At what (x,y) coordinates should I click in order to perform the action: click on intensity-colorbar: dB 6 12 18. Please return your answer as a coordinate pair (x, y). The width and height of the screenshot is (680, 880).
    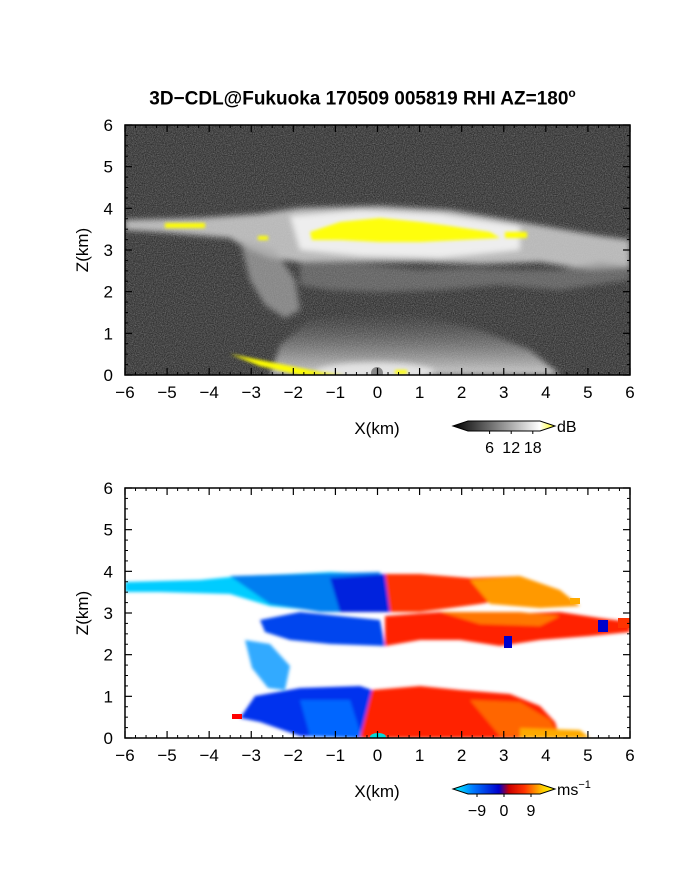
    Looking at the image, I should click on (514, 438).